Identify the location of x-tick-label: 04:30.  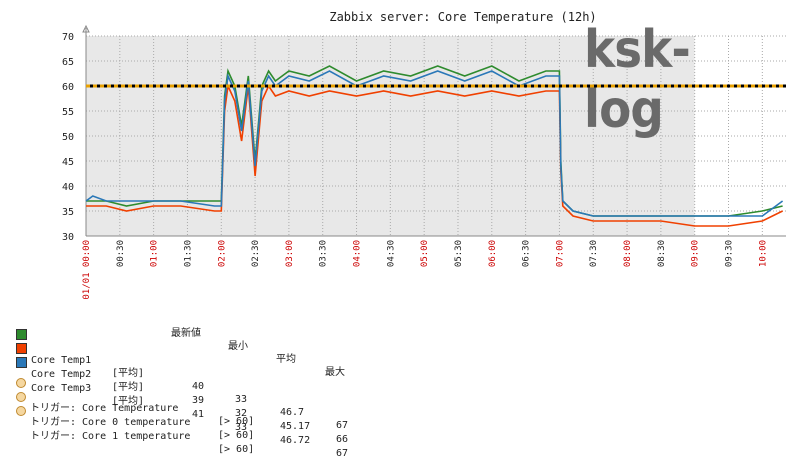
(391, 253).